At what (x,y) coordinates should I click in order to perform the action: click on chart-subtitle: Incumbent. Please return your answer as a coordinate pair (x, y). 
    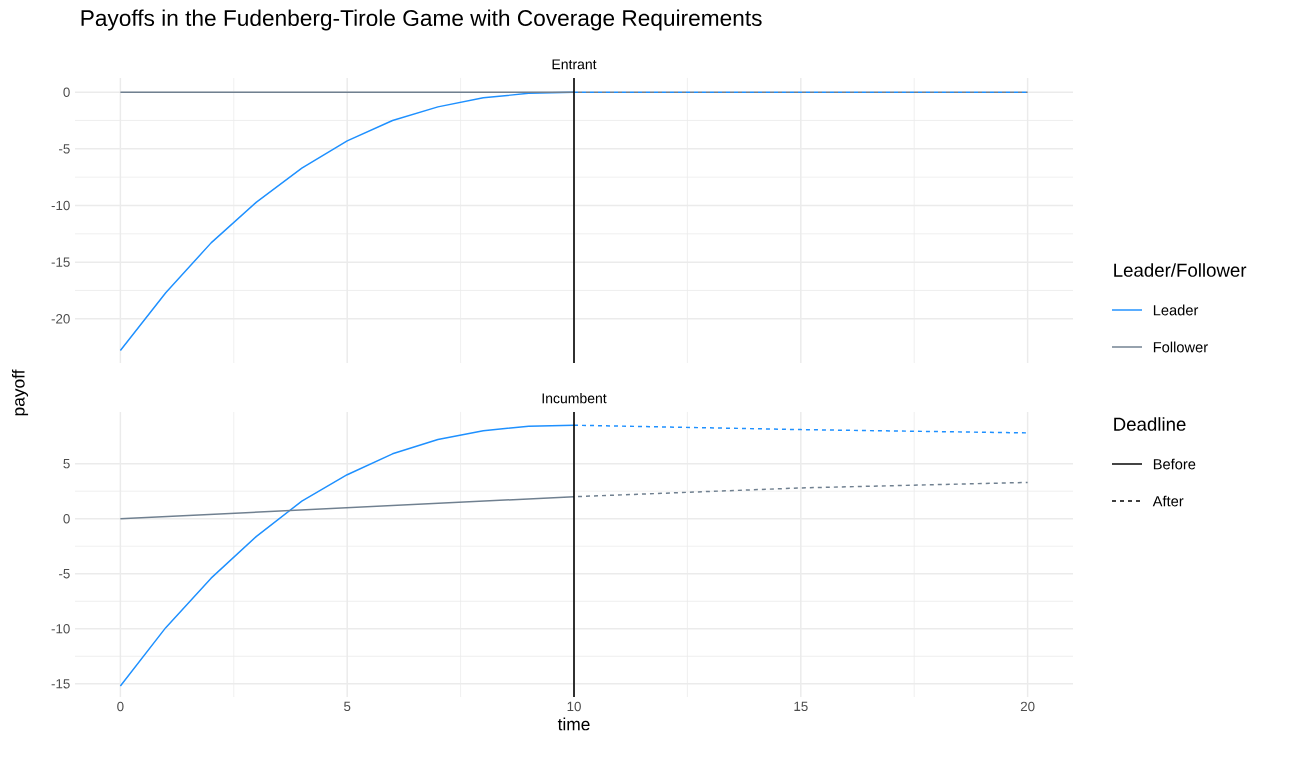
    Looking at the image, I should click on (574, 398).